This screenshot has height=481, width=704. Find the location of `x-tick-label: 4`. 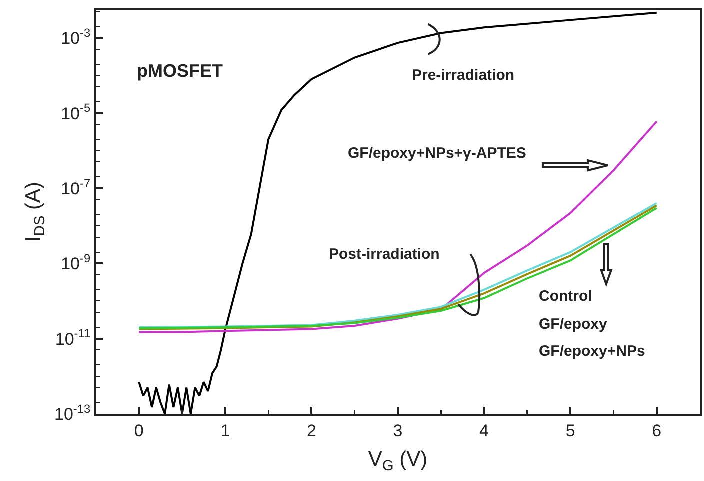

x-tick-label: 4 is located at coordinates (485, 430).